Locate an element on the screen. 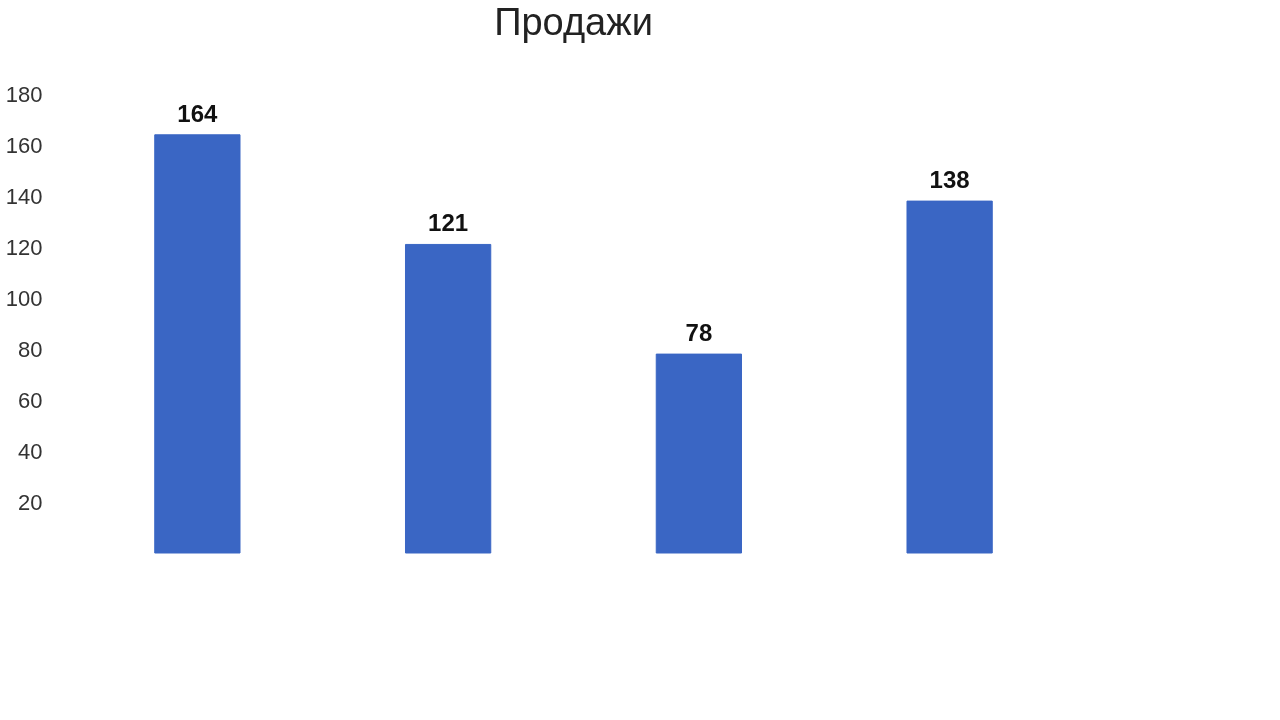  y-tick-label: 40 is located at coordinates (30, 451).